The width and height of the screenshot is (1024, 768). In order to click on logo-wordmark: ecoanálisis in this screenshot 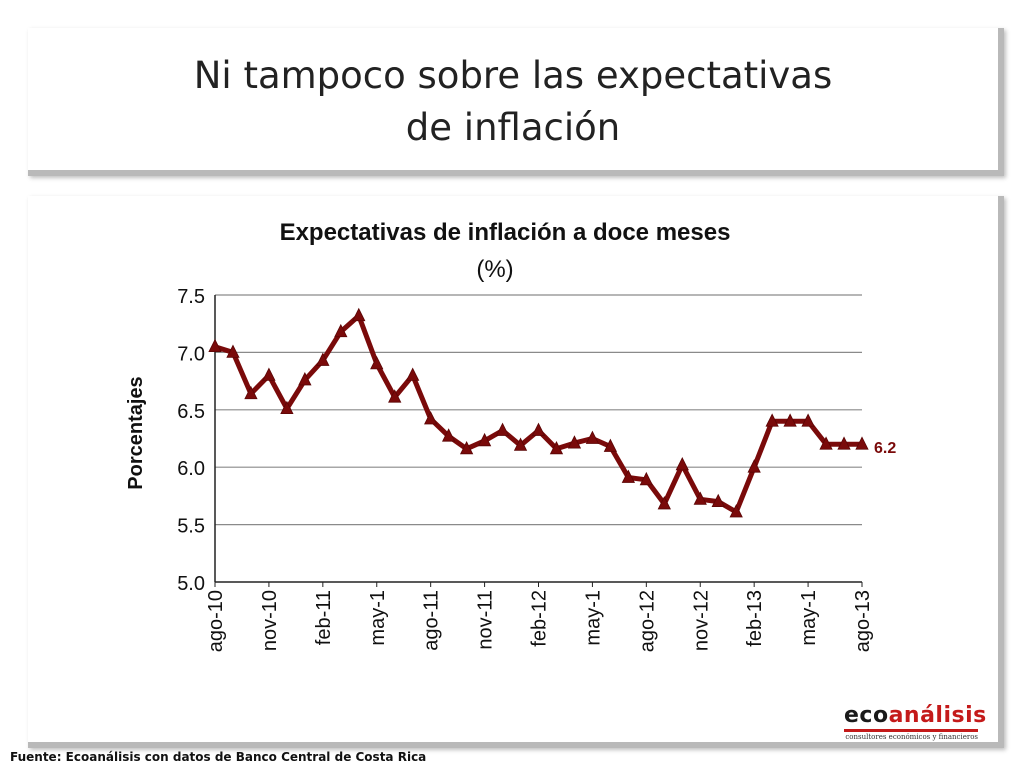, I will do `click(915, 715)`.